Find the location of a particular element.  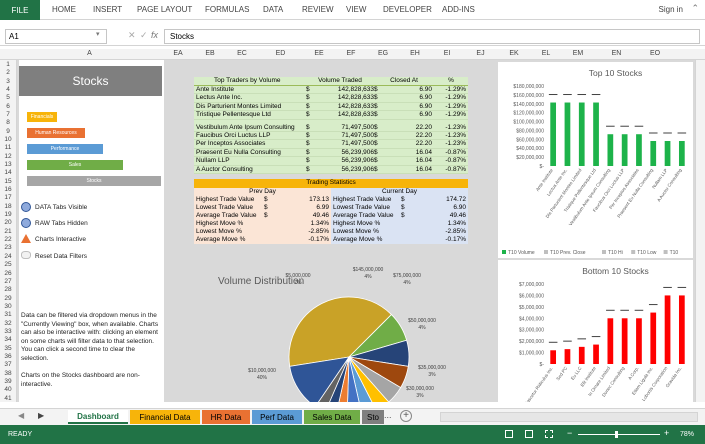

row-header: 2 is located at coordinates (8, 73).